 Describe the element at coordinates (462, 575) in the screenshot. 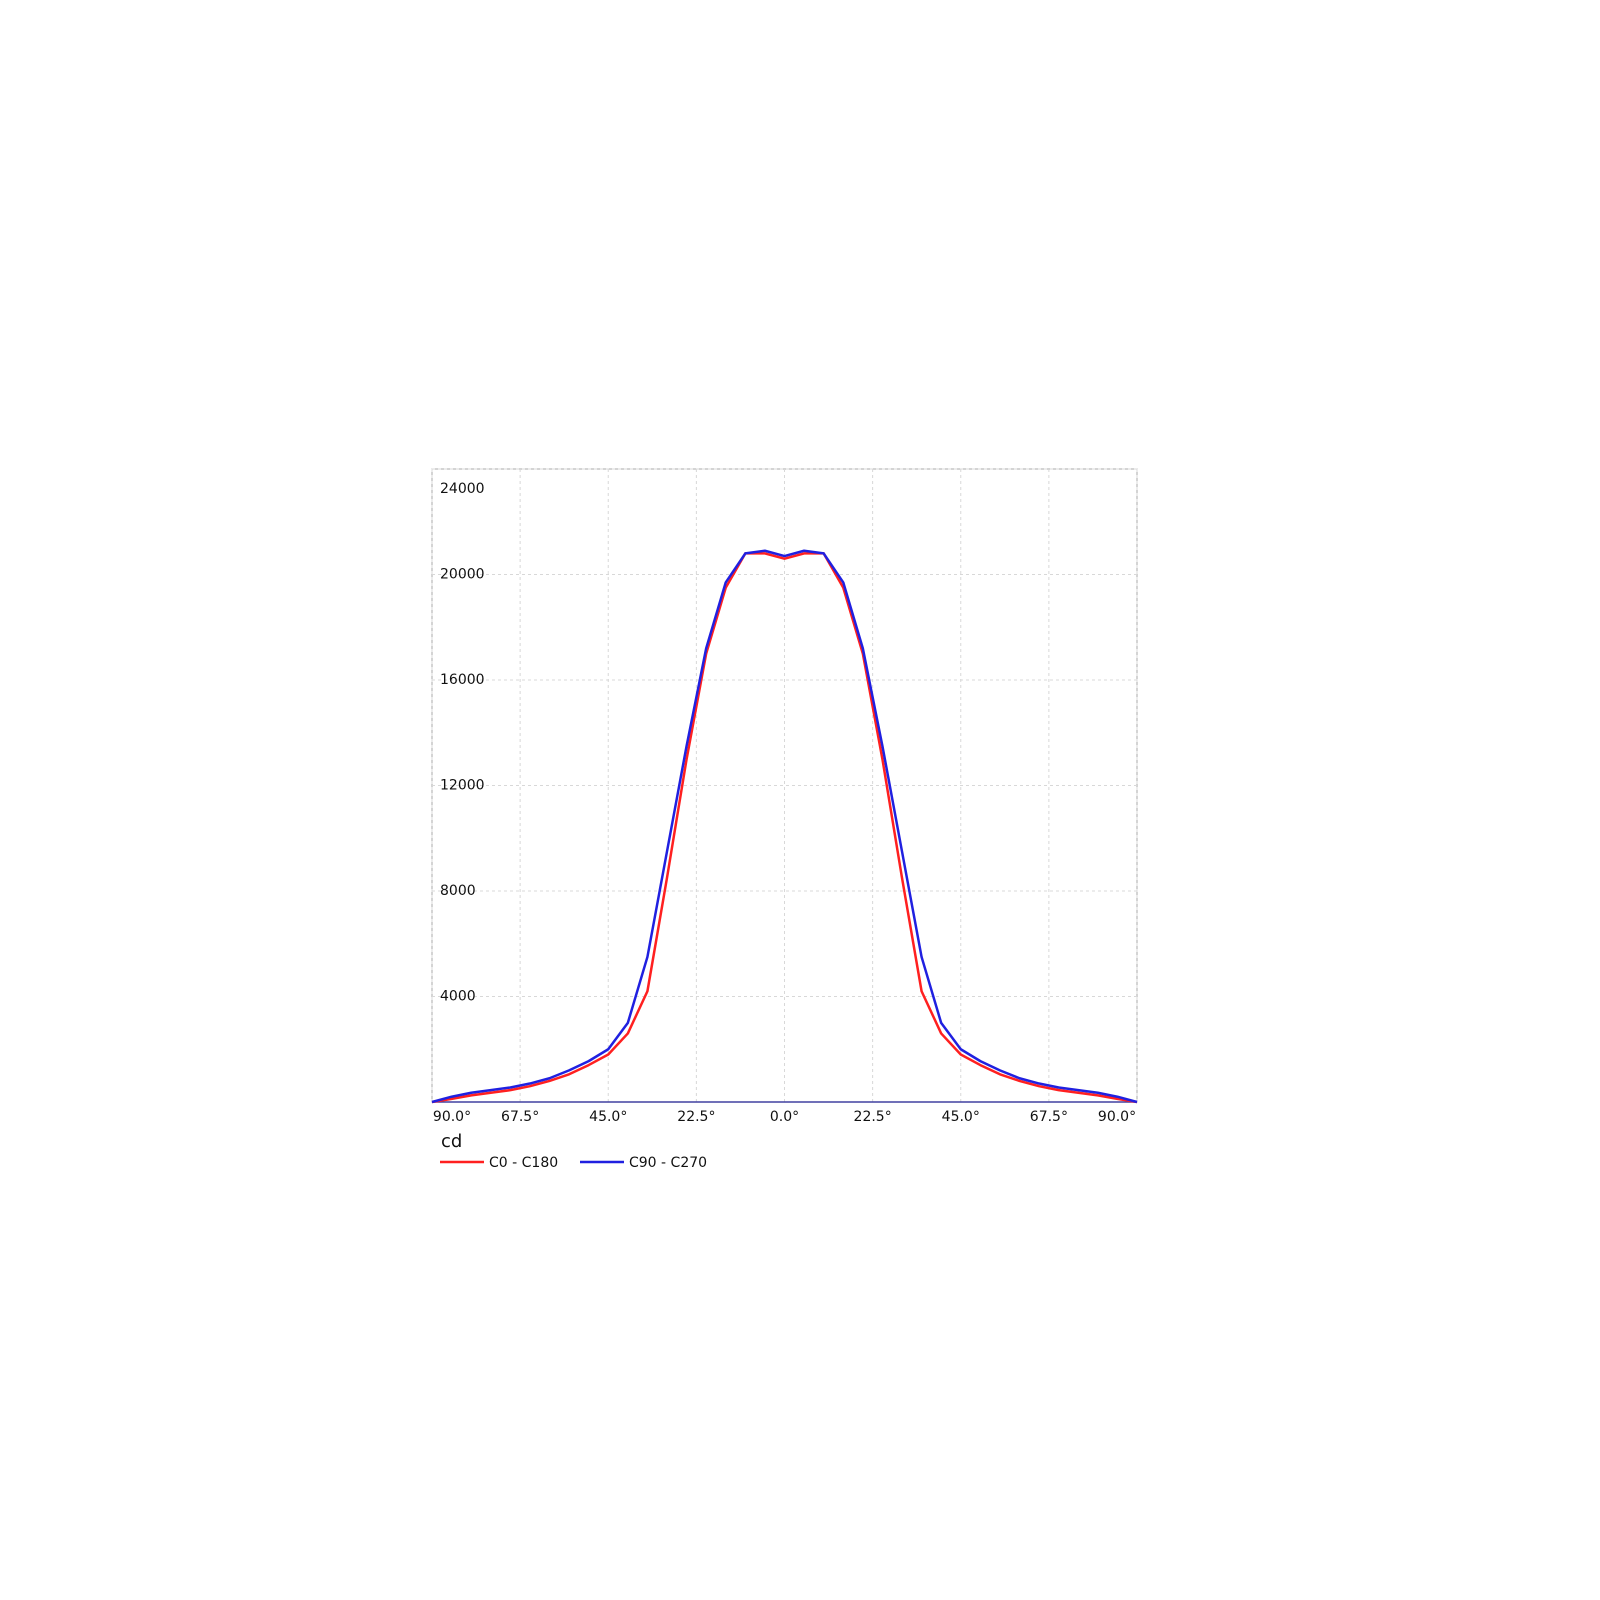

I see `y-tick-label: 20000` at that location.